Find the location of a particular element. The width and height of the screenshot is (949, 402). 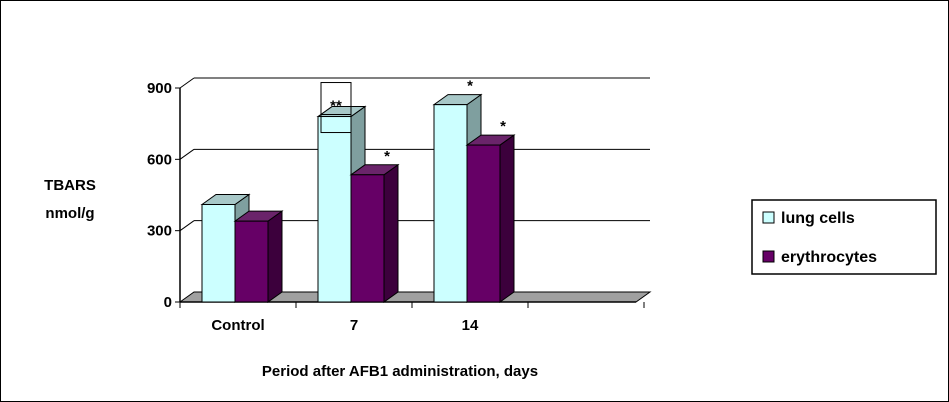

y-tick-label: 900 is located at coordinates (159, 88).